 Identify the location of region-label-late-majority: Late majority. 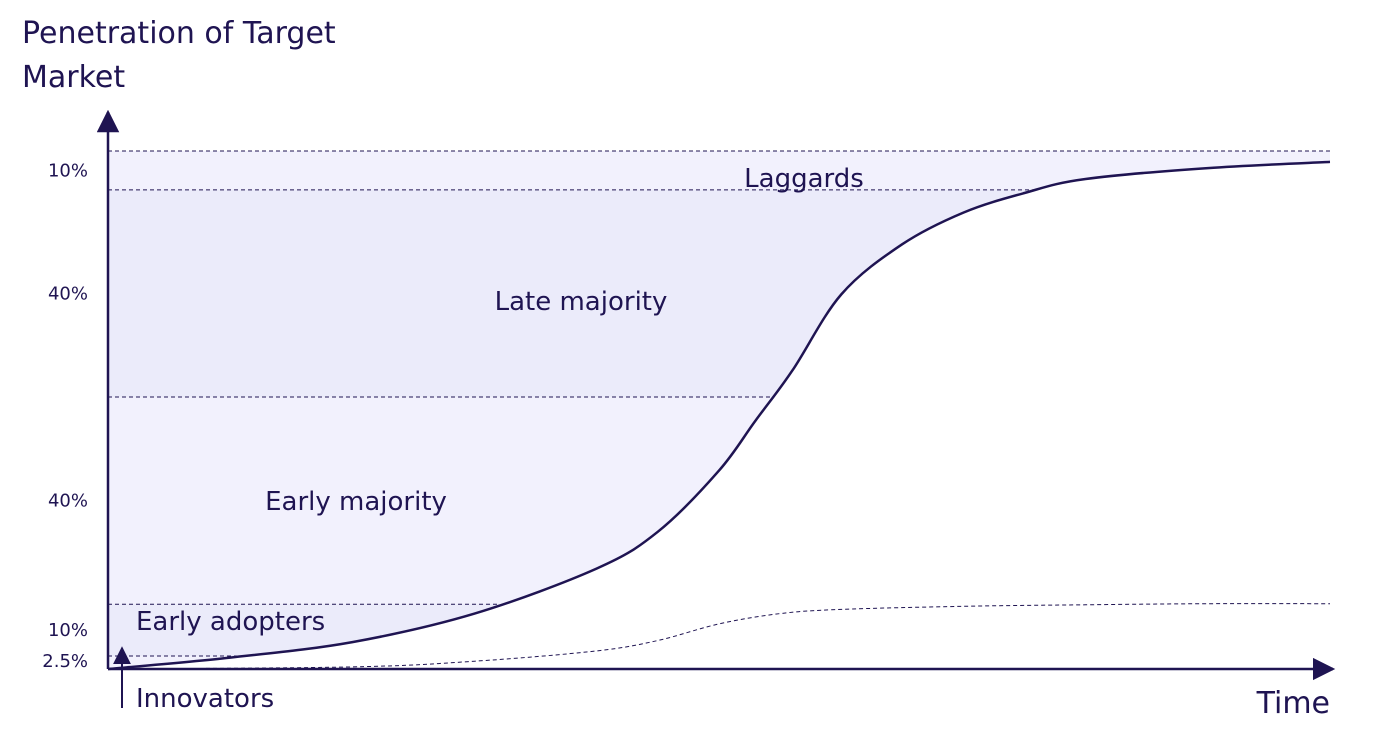
(581, 302).